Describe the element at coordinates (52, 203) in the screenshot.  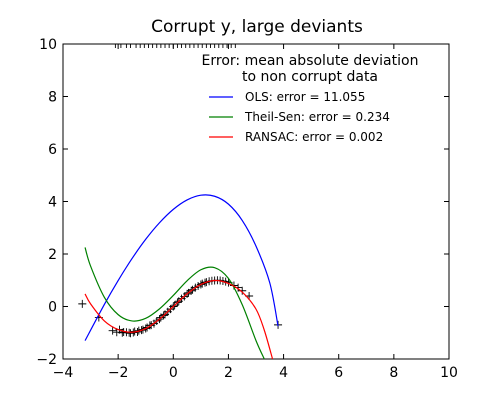
I see `y-tick-label: 4` at that location.